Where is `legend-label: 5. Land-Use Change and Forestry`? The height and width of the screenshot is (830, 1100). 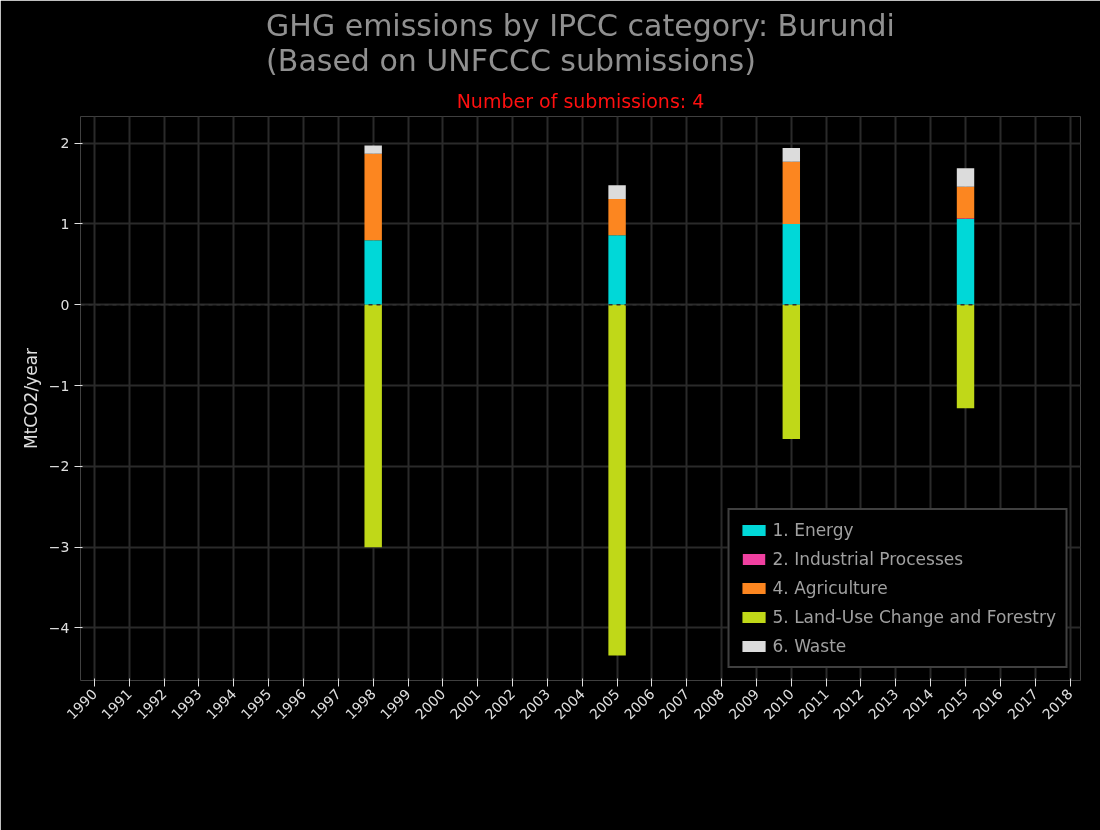
legend-label: 5. Land-Use Change and Forestry is located at coordinates (914, 617).